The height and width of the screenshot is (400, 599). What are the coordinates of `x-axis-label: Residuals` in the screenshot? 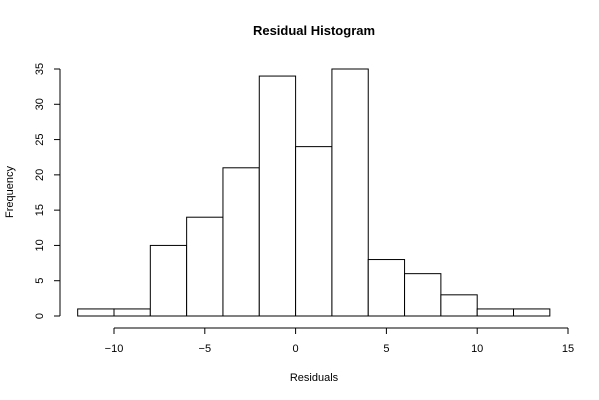 It's located at (314, 378).